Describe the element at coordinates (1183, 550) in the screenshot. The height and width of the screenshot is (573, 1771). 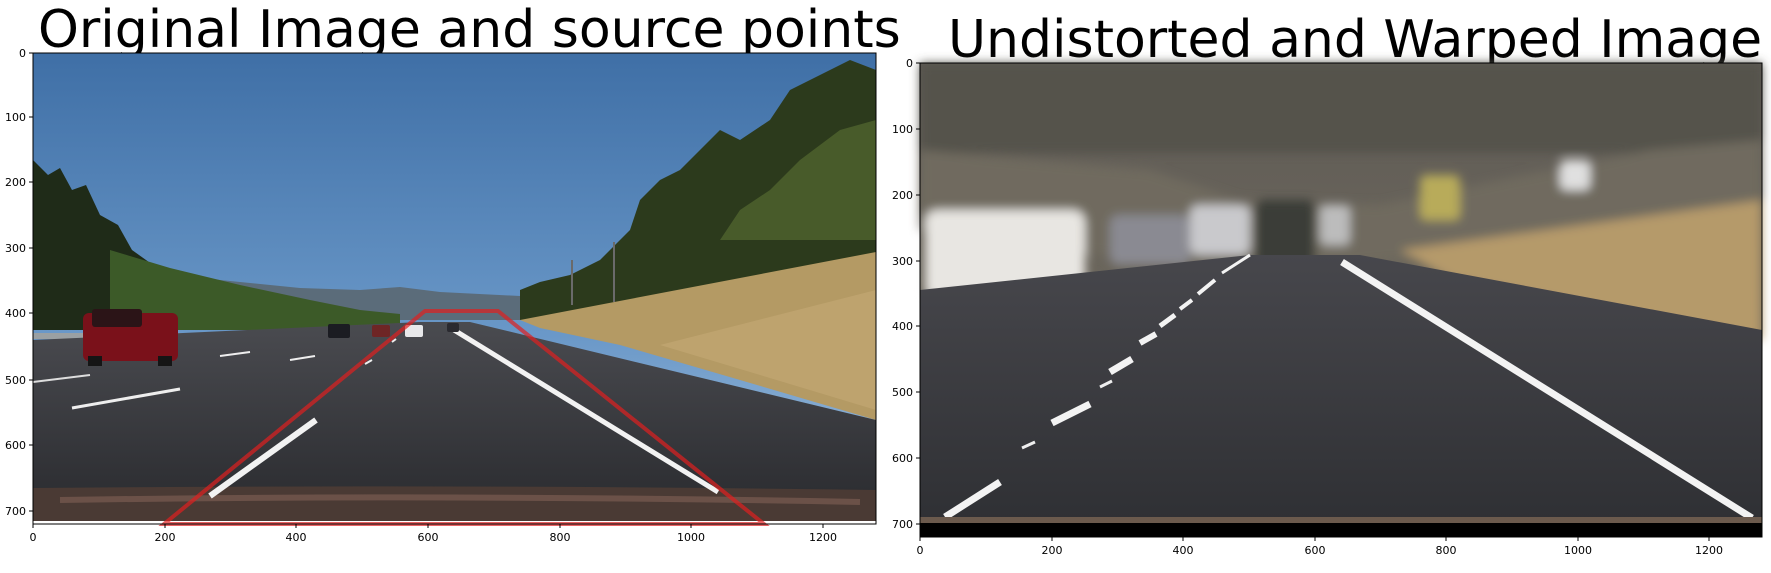
I see `right-x-tick-400: 400` at that location.